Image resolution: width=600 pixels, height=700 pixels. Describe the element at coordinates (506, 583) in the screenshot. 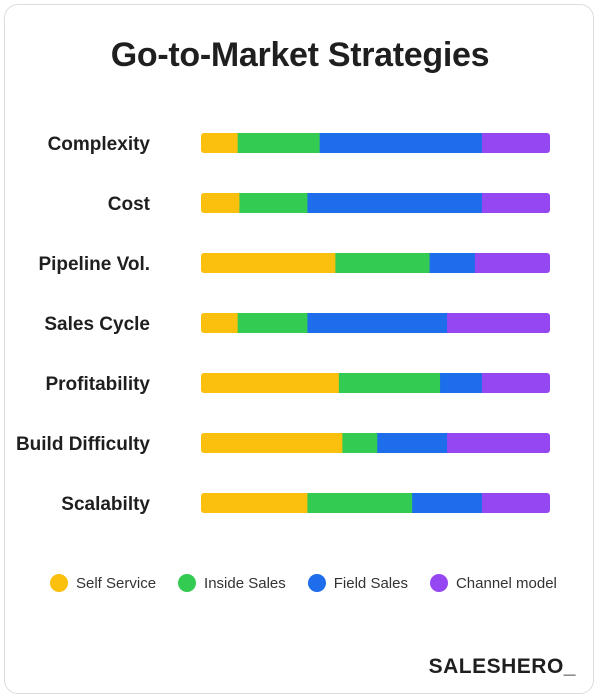

I see `legend-label: Channel model` at that location.